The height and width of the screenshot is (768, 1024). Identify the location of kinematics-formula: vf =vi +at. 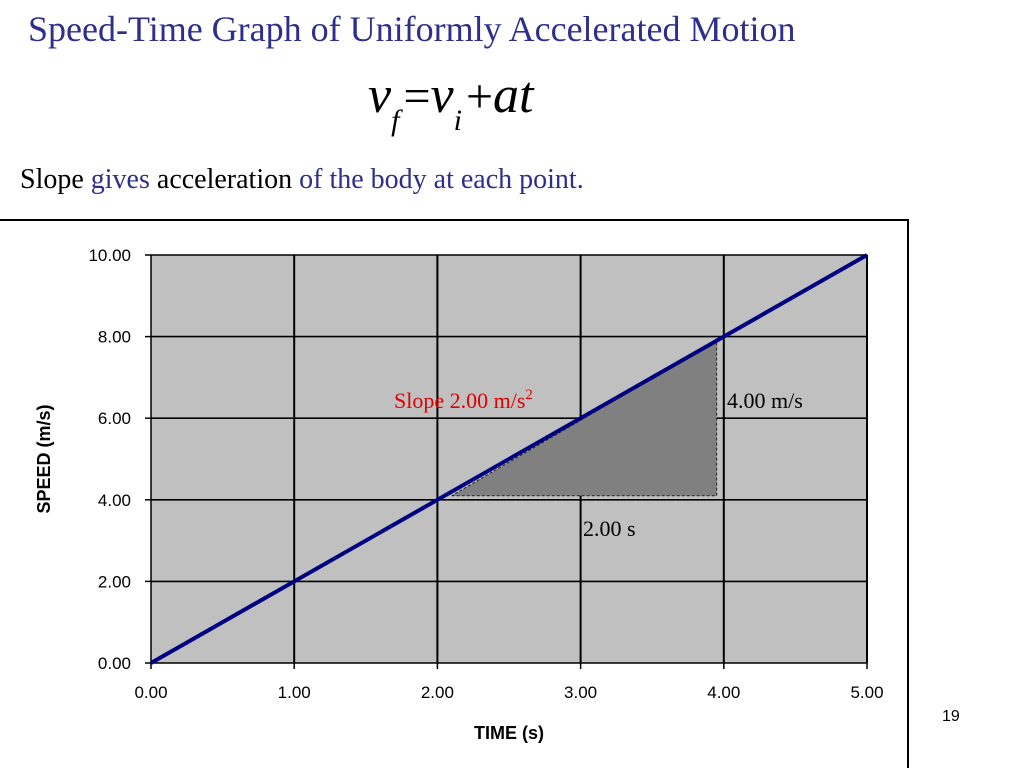
(451, 101).